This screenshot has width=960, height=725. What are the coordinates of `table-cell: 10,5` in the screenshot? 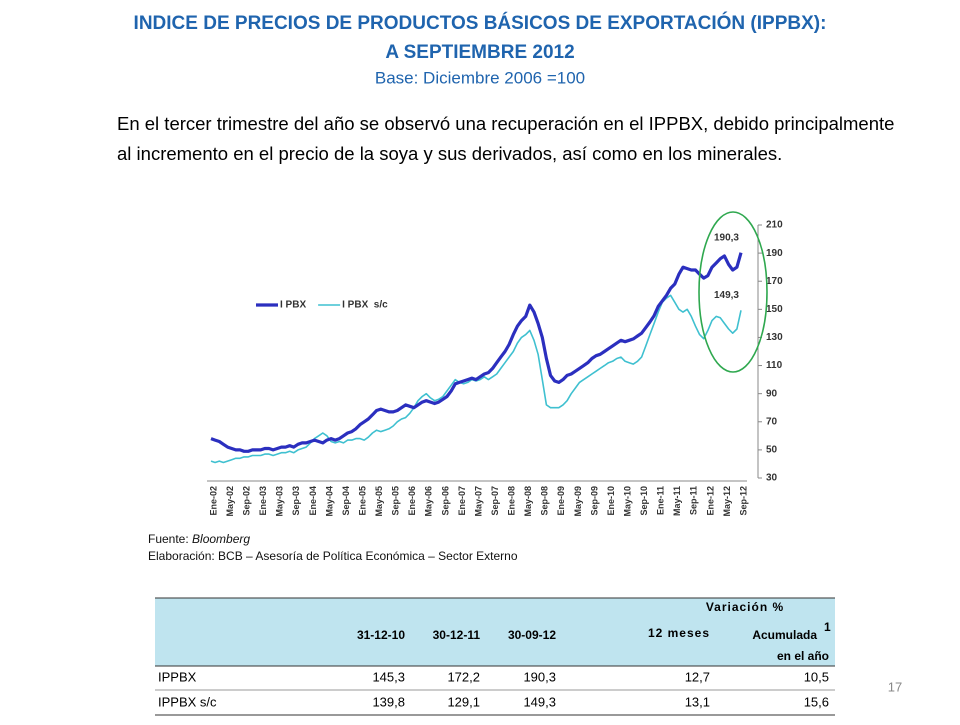 It's located at (816, 676).